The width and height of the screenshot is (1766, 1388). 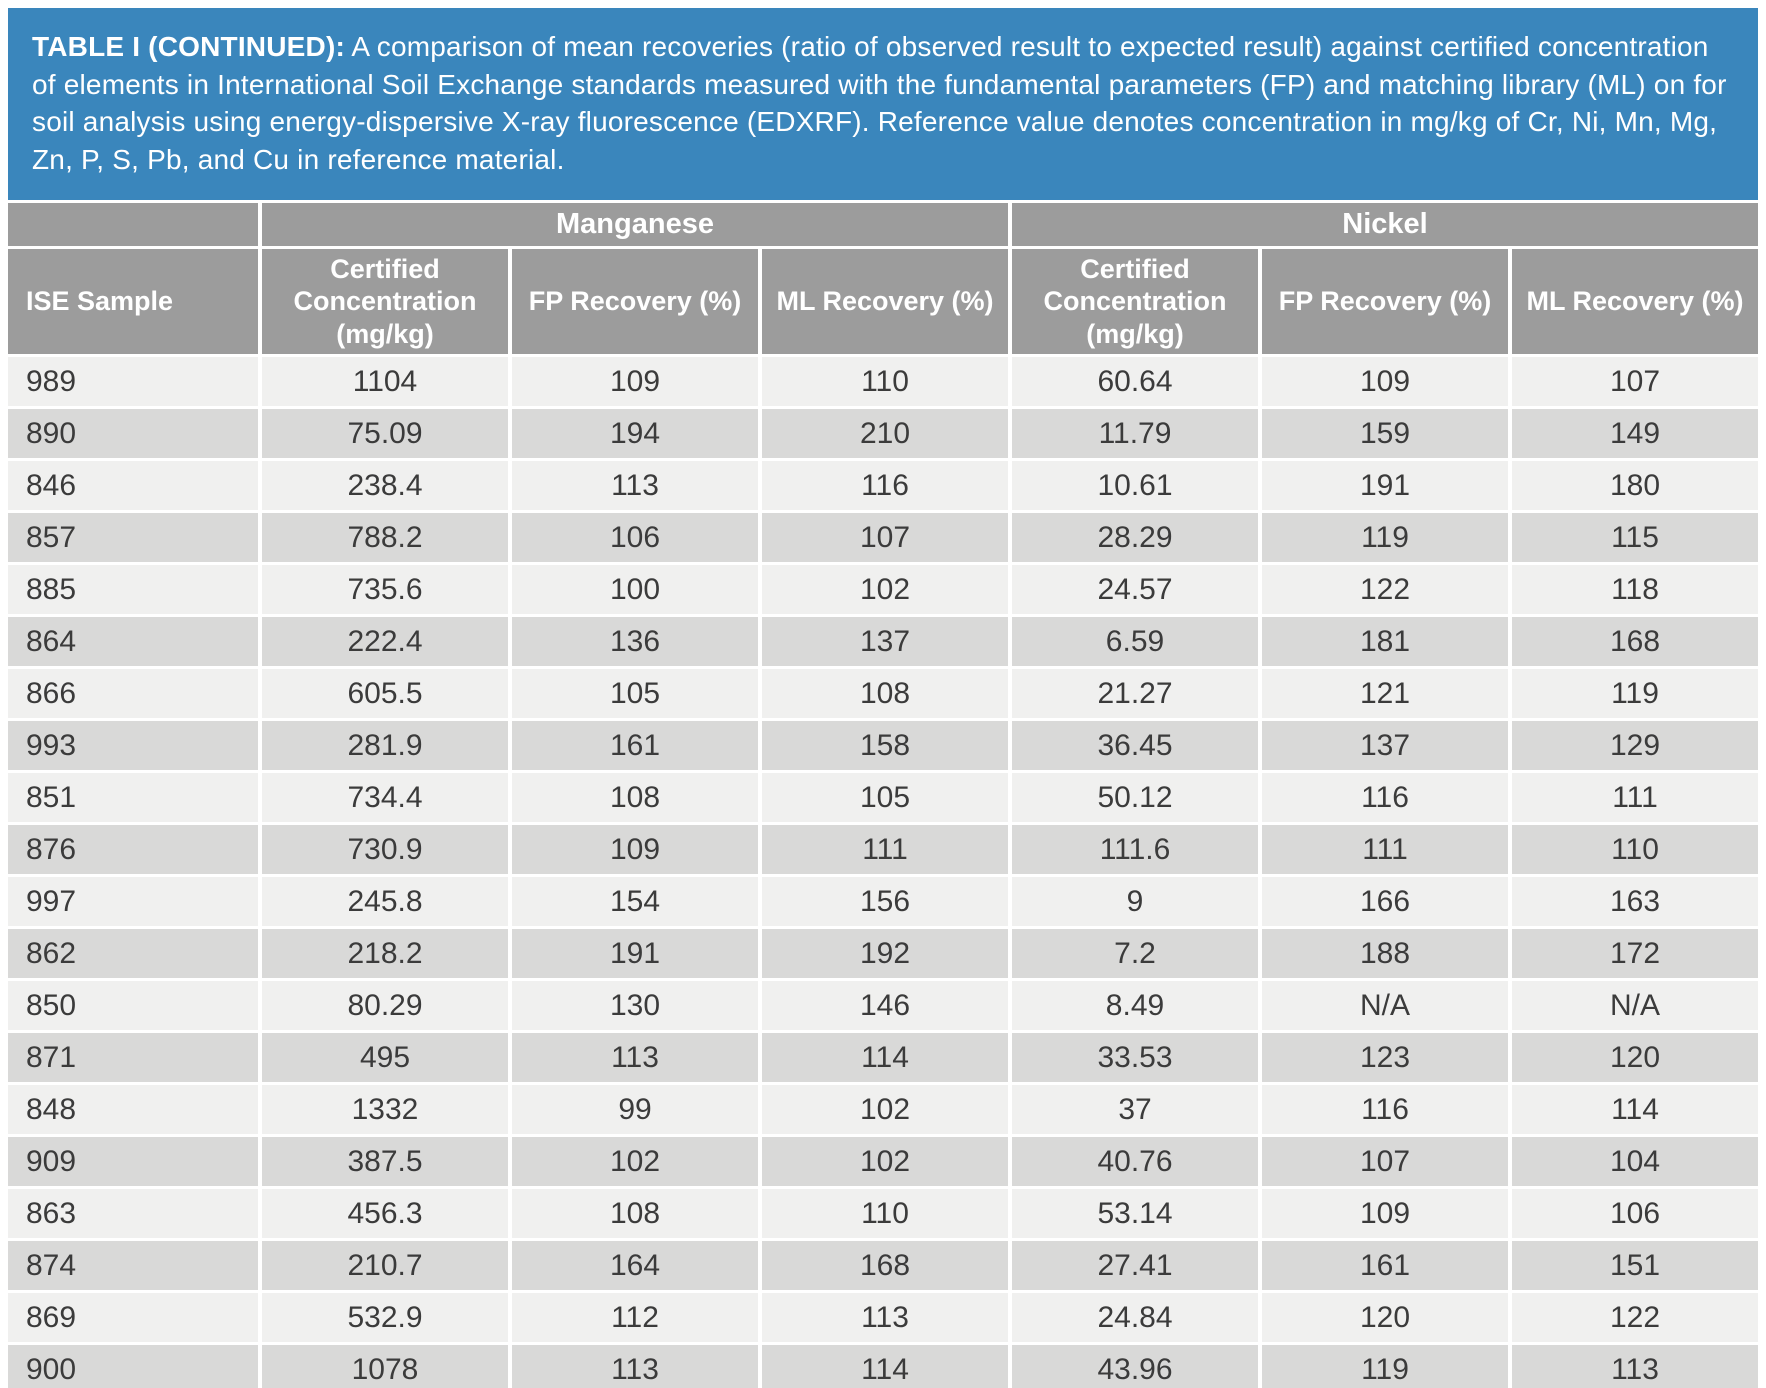 I want to click on value-cell: 33.53, so click(x=1133, y=1056).